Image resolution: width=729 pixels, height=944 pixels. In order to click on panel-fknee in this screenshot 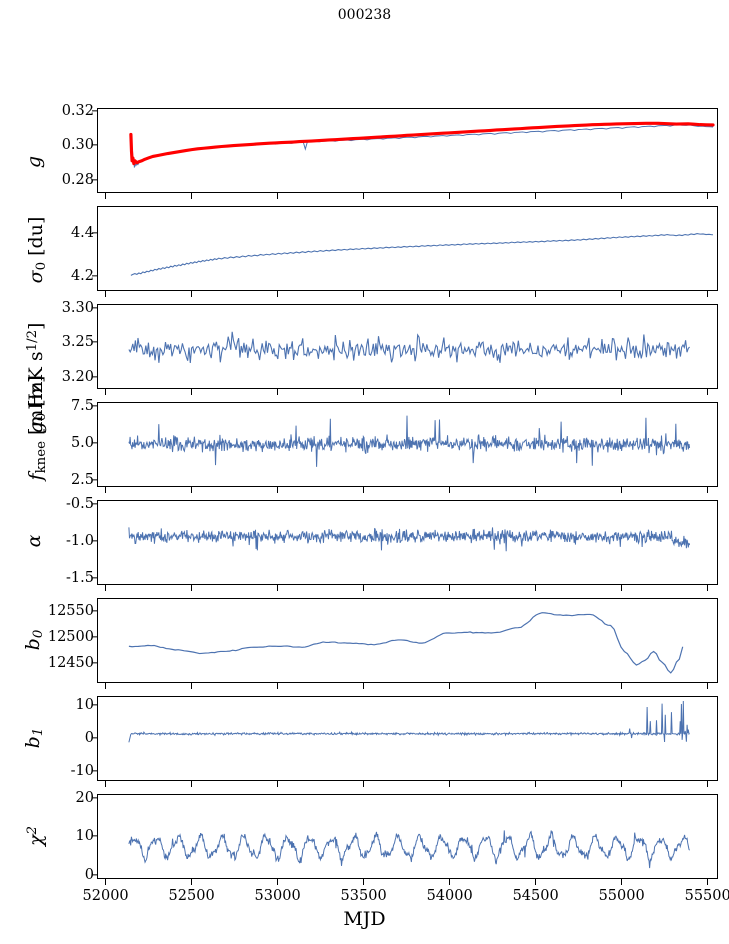, I will do `click(407, 444)`.